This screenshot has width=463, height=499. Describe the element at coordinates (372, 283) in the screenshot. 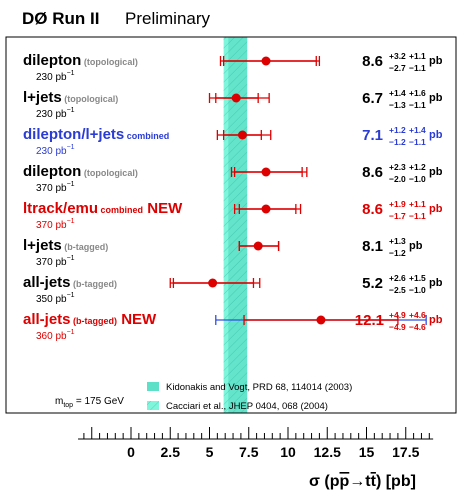

I see `value-label: 5.2` at that location.